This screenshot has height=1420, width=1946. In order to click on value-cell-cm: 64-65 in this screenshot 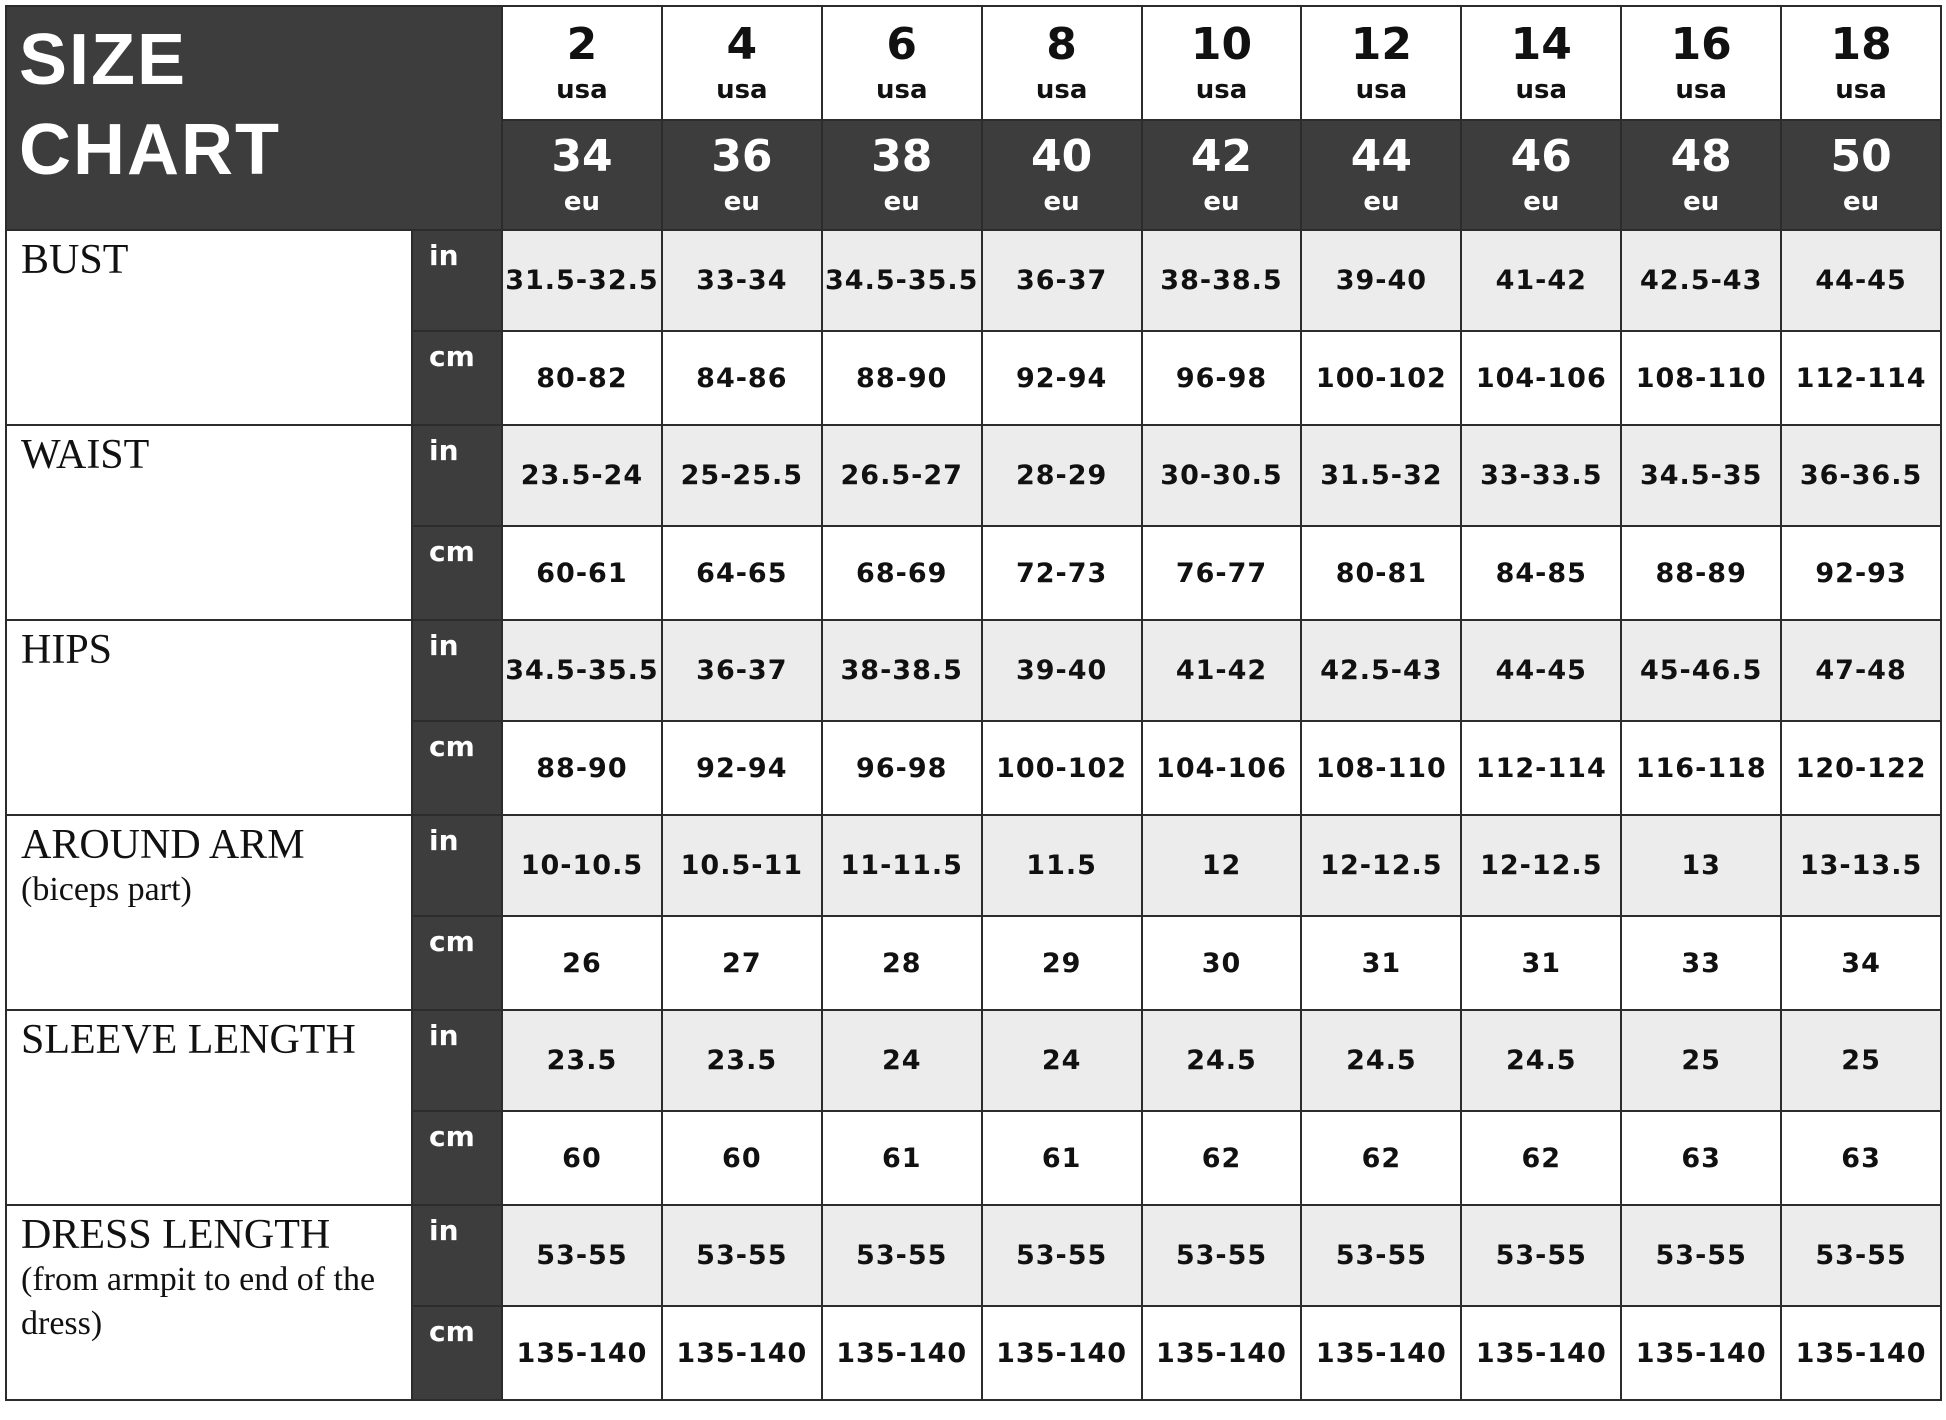, I will do `click(741, 573)`.